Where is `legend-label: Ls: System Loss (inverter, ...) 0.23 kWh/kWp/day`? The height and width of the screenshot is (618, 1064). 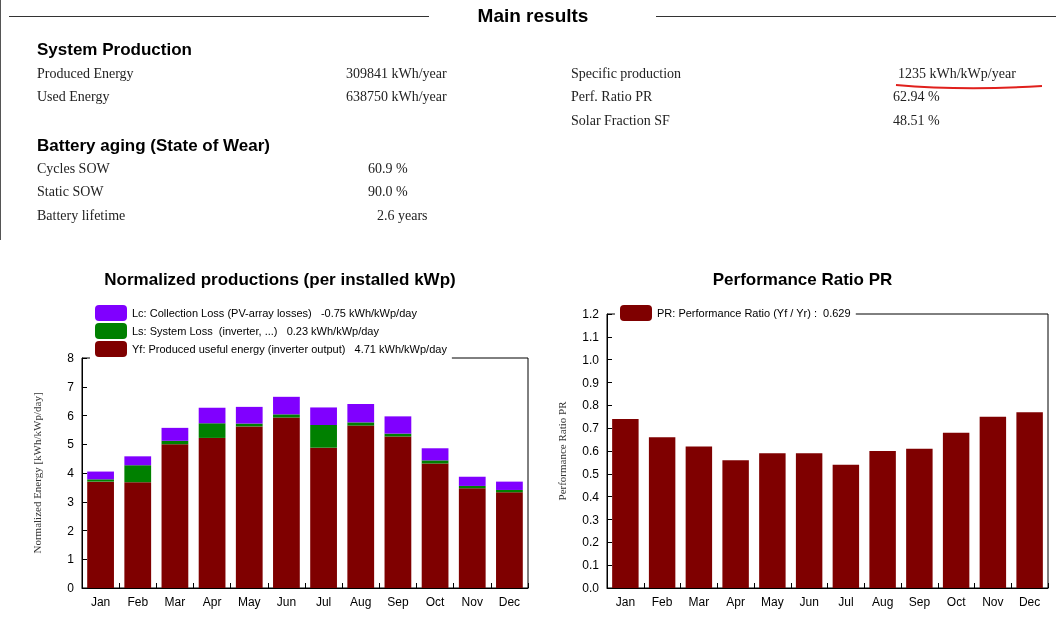
legend-label: Ls: System Loss (inverter, ...) 0.23 kWh/kWp/day is located at coordinates (256, 331).